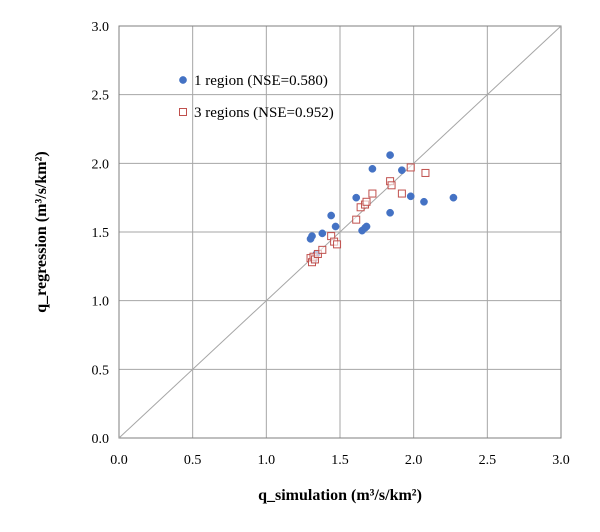  What do you see at coordinates (101, 370) in the screenshot?
I see `y-tick-label: 0.5` at bounding box center [101, 370].